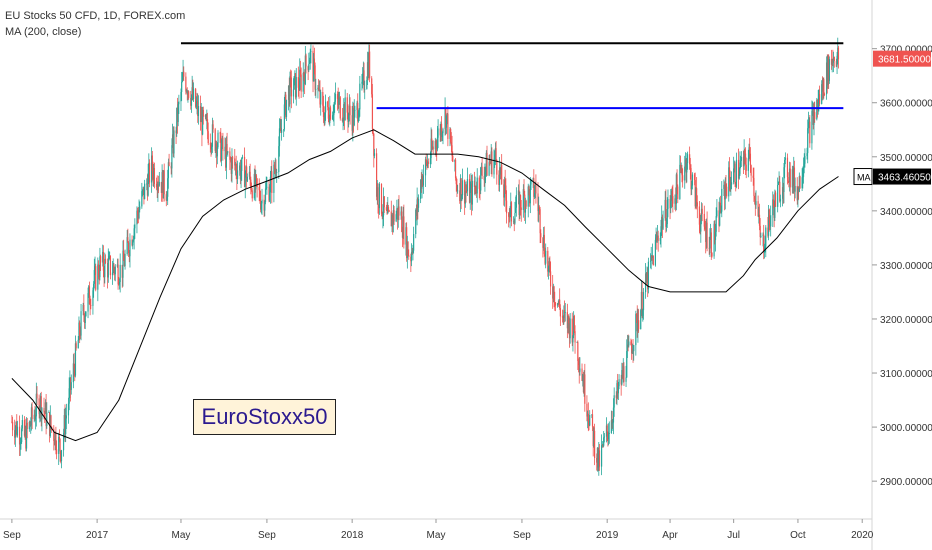  I want to click on x-tick-label: May, so click(436, 535).